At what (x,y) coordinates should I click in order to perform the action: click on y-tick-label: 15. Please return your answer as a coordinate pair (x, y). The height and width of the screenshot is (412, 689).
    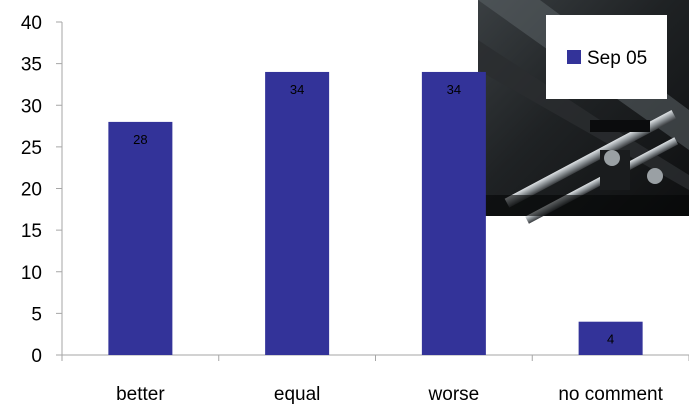
    Looking at the image, I should click on (31, 231).